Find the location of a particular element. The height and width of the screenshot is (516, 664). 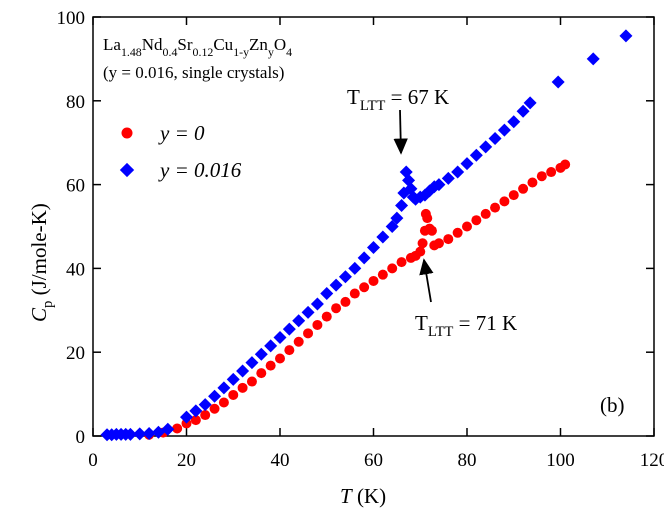

x-tick-label: 60 is located at coordinates (373, 460).